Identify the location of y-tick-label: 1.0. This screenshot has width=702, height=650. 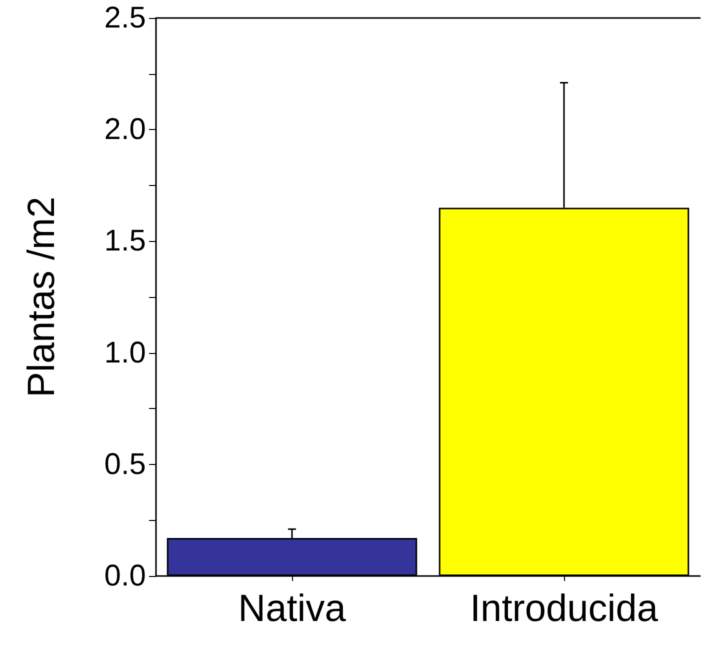
(125, 353).